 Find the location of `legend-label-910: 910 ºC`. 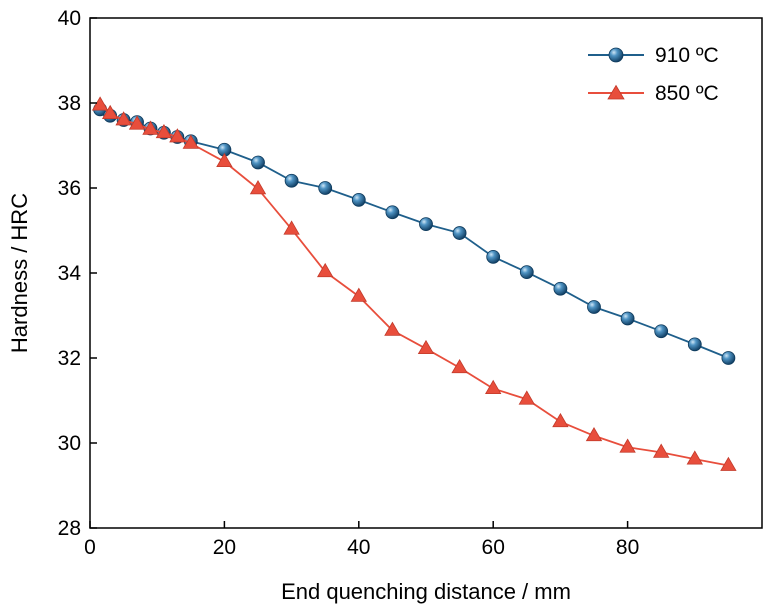

legend-label-910: 910 ºC is located at coordinates (687, 55).